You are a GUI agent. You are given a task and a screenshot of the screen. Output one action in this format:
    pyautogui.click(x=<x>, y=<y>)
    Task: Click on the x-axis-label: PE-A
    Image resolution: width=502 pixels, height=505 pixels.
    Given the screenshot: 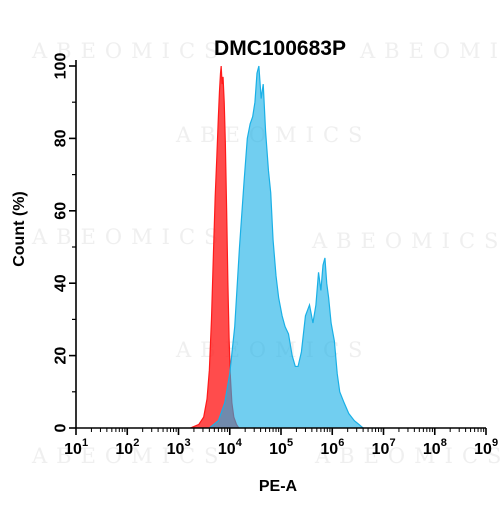 What is the action you would take?
    pyautogui.click(x=278, y=486)
    